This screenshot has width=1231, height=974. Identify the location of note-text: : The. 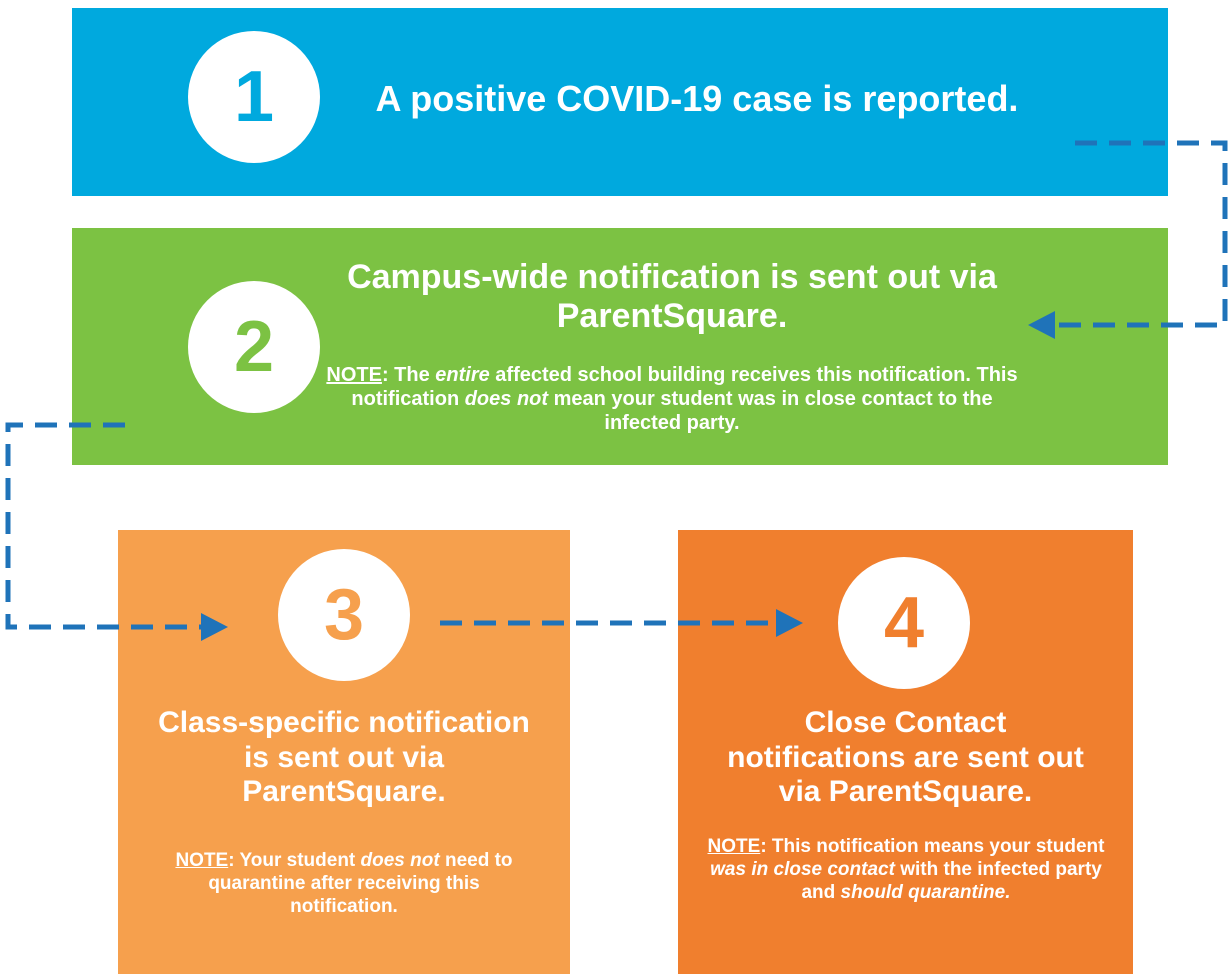
(408, 375).